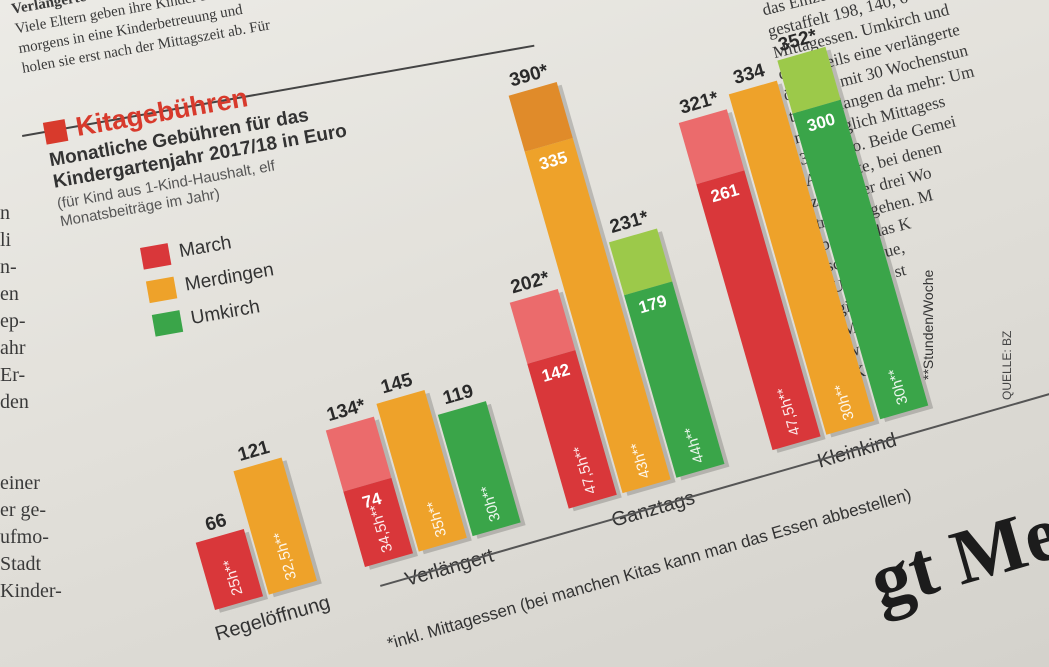 The width and height of the screenshot is (1049, 667). I want to click on category-label: Kleinkind, so click(857, 451).